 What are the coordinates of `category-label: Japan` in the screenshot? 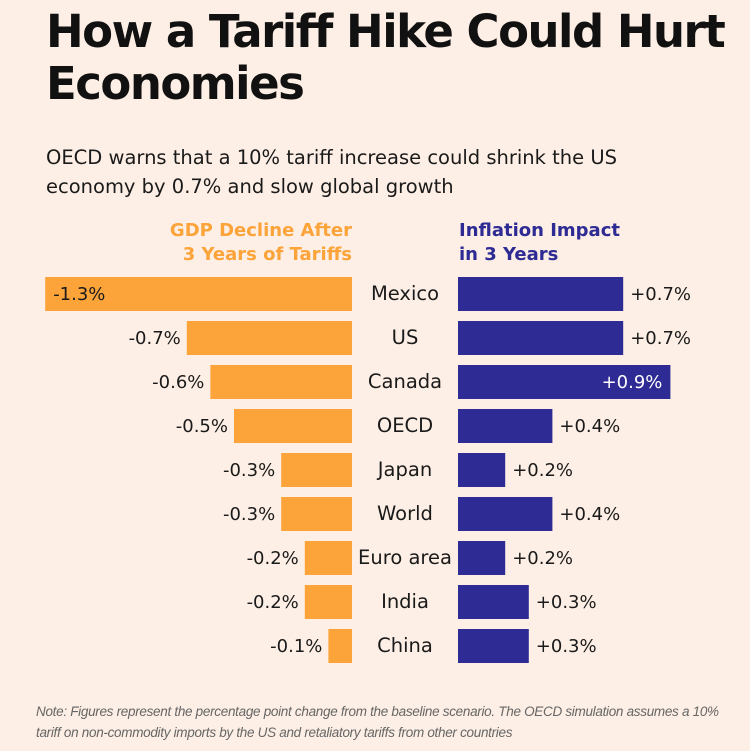 It's located at (404, 469).